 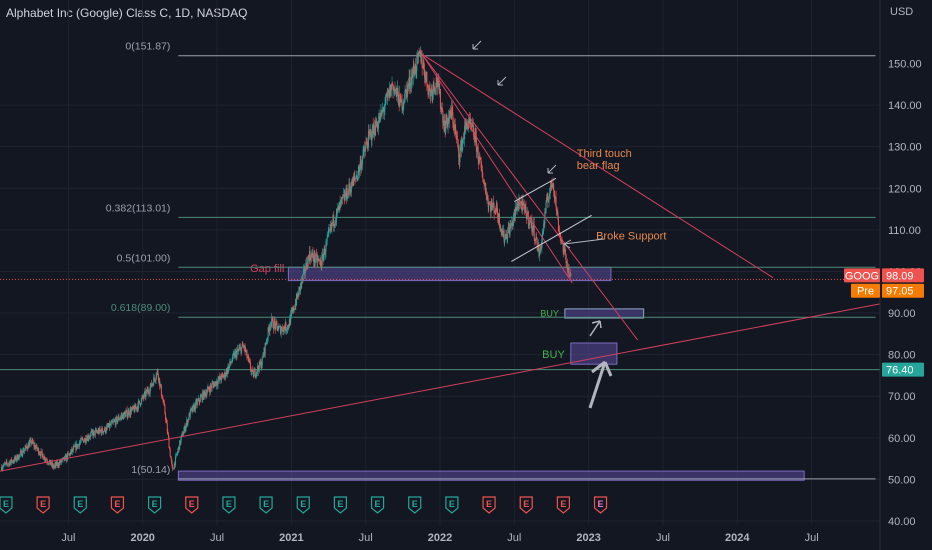 I want to click on earnings-badge, so click(x=154, y=505).